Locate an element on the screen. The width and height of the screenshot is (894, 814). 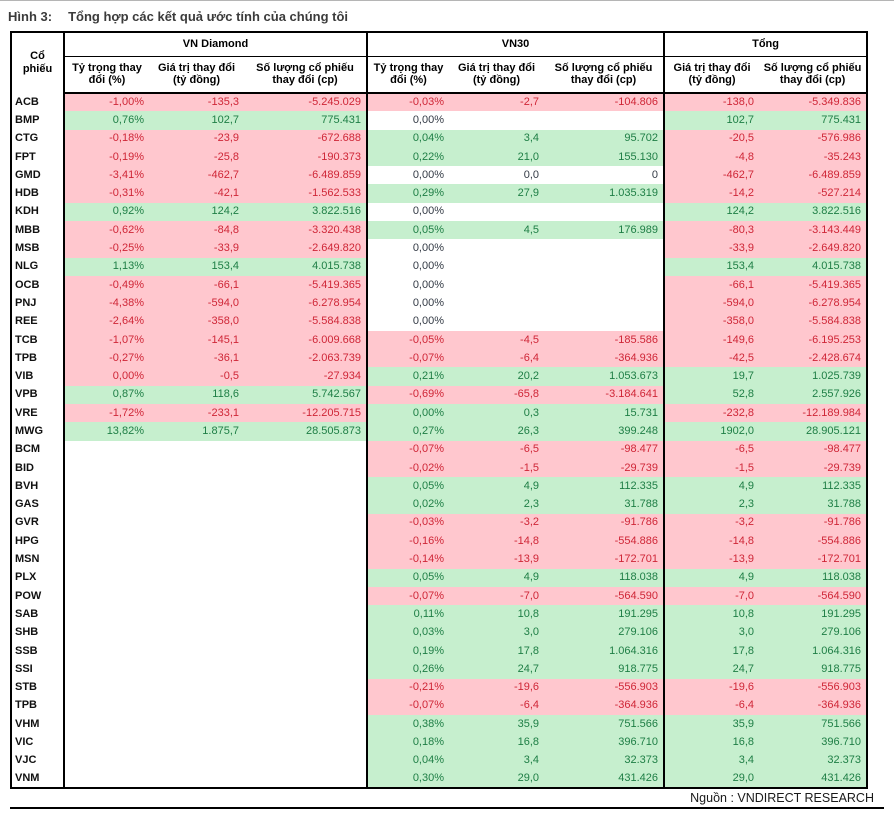
diamond-weight-change: -4,38% is located at coordinates (106, 303).